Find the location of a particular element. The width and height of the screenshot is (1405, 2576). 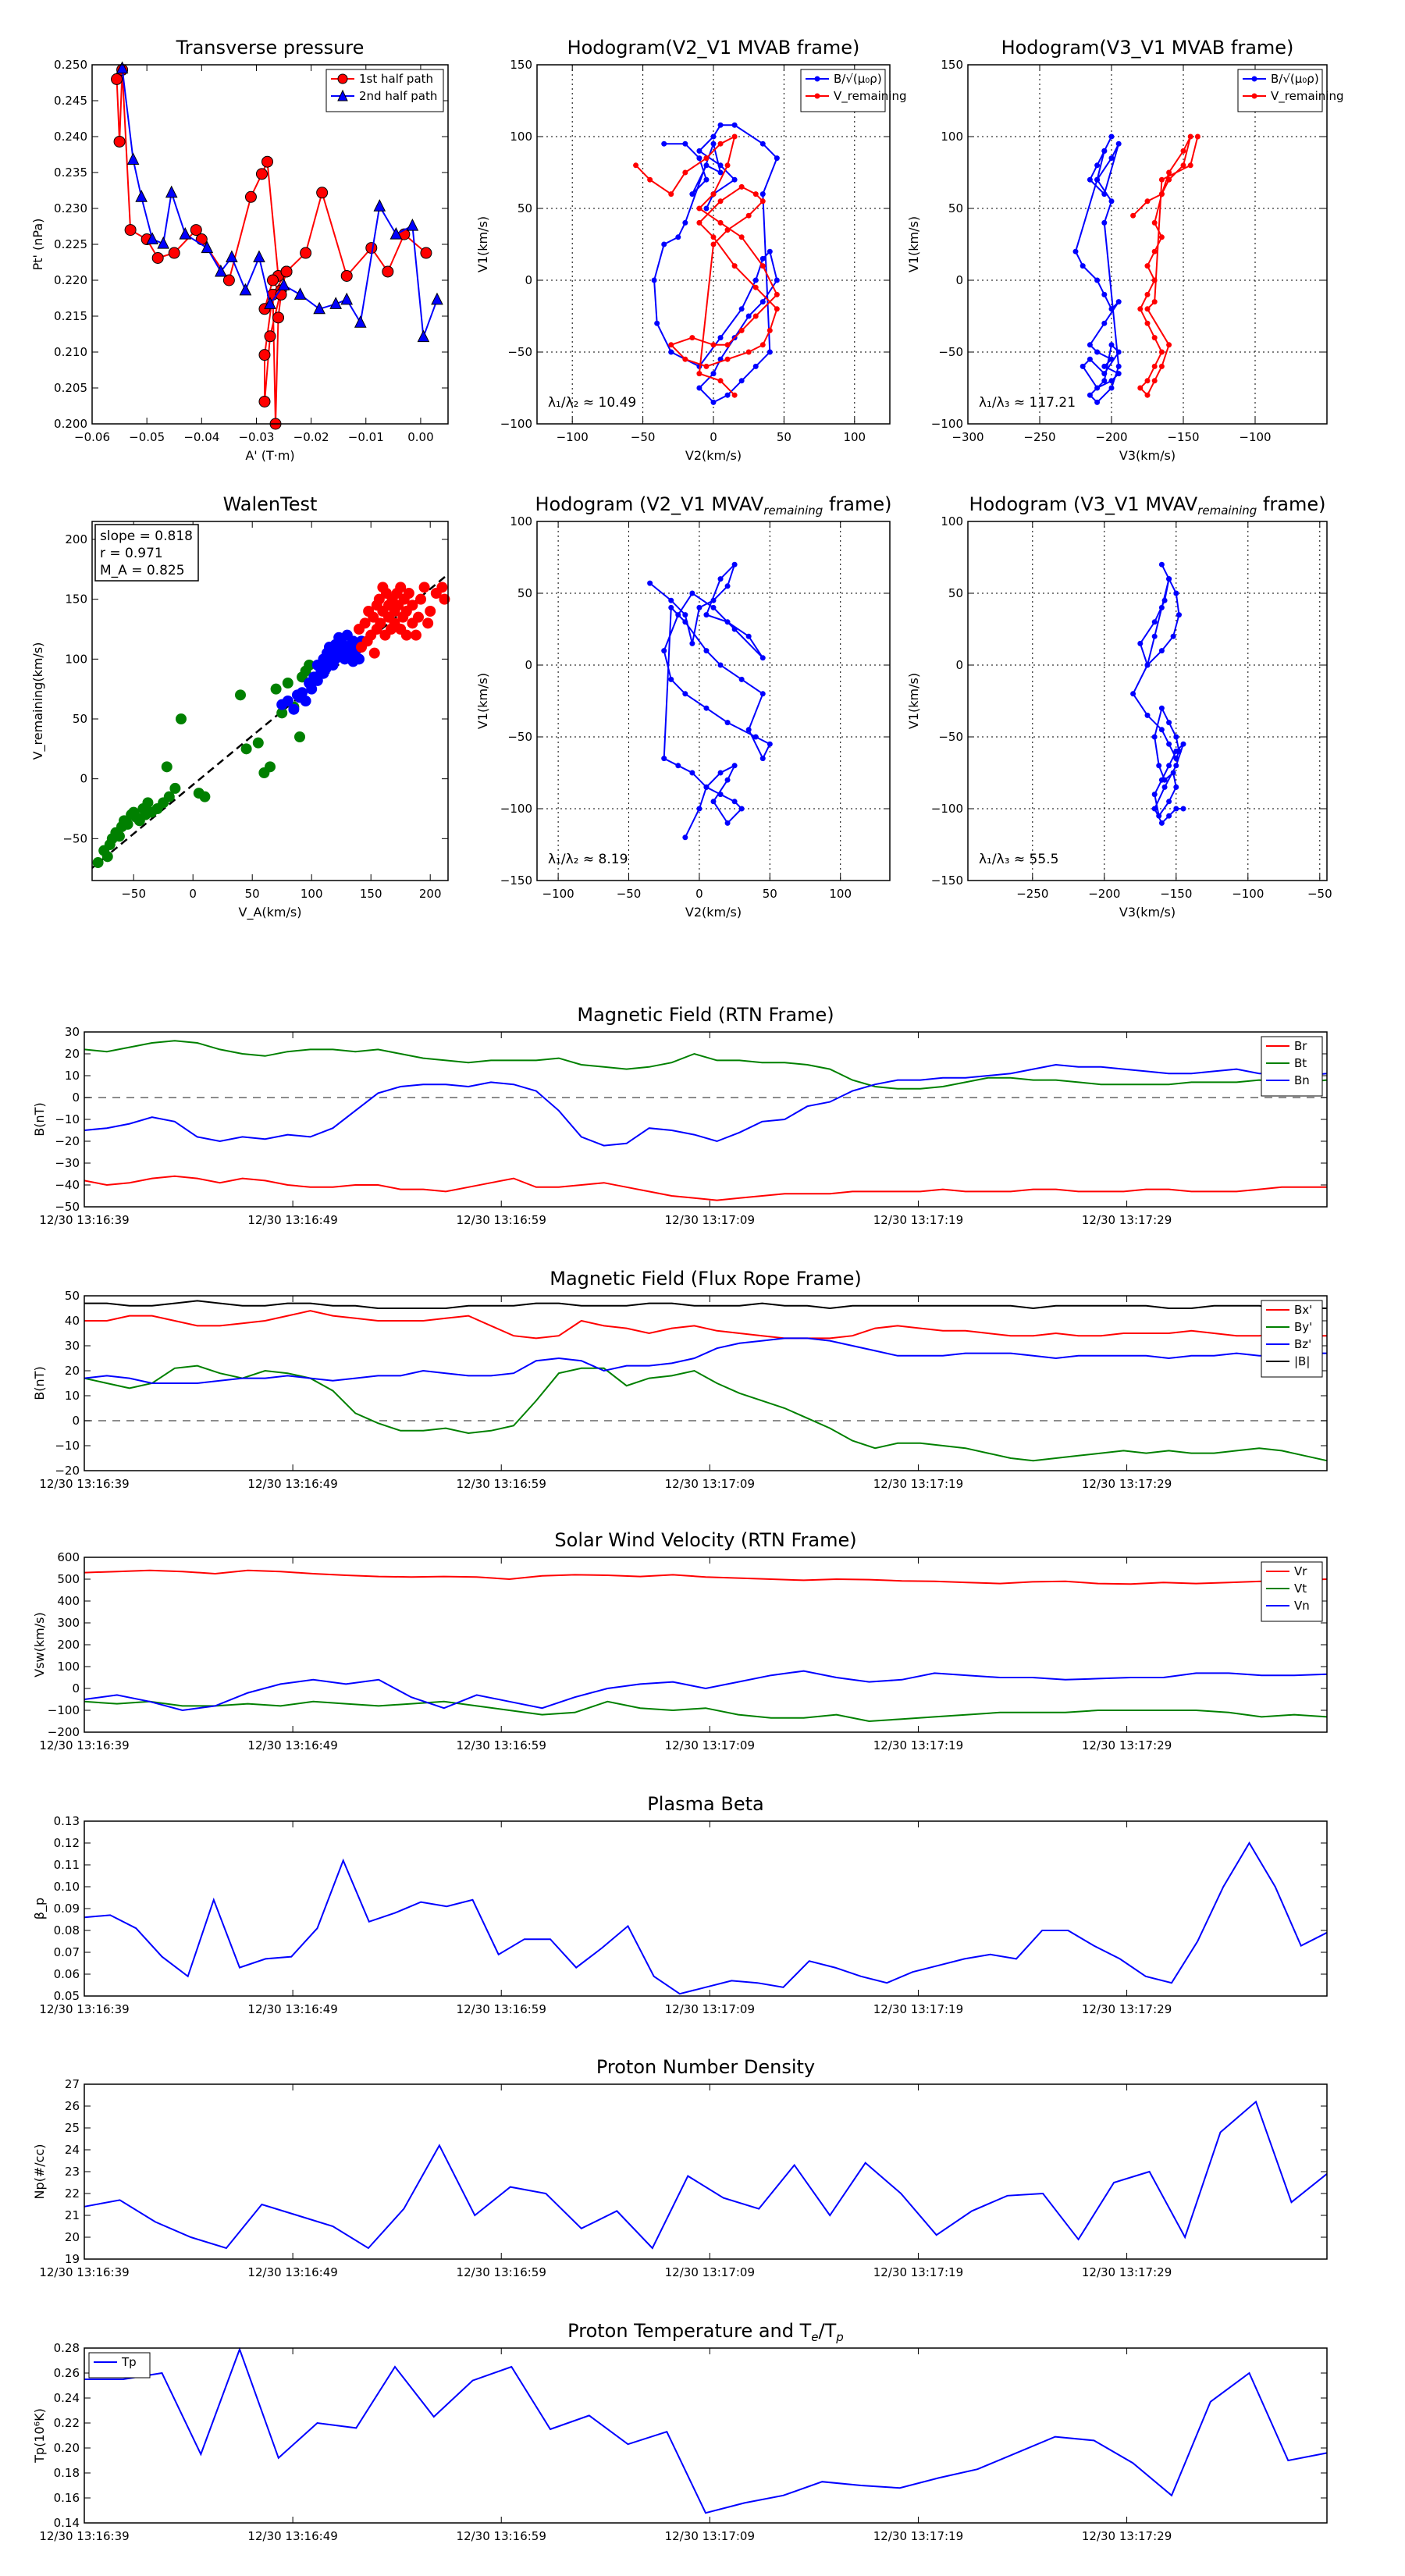

y-tick-label: 0.245 is located at coordinates (71, 101).